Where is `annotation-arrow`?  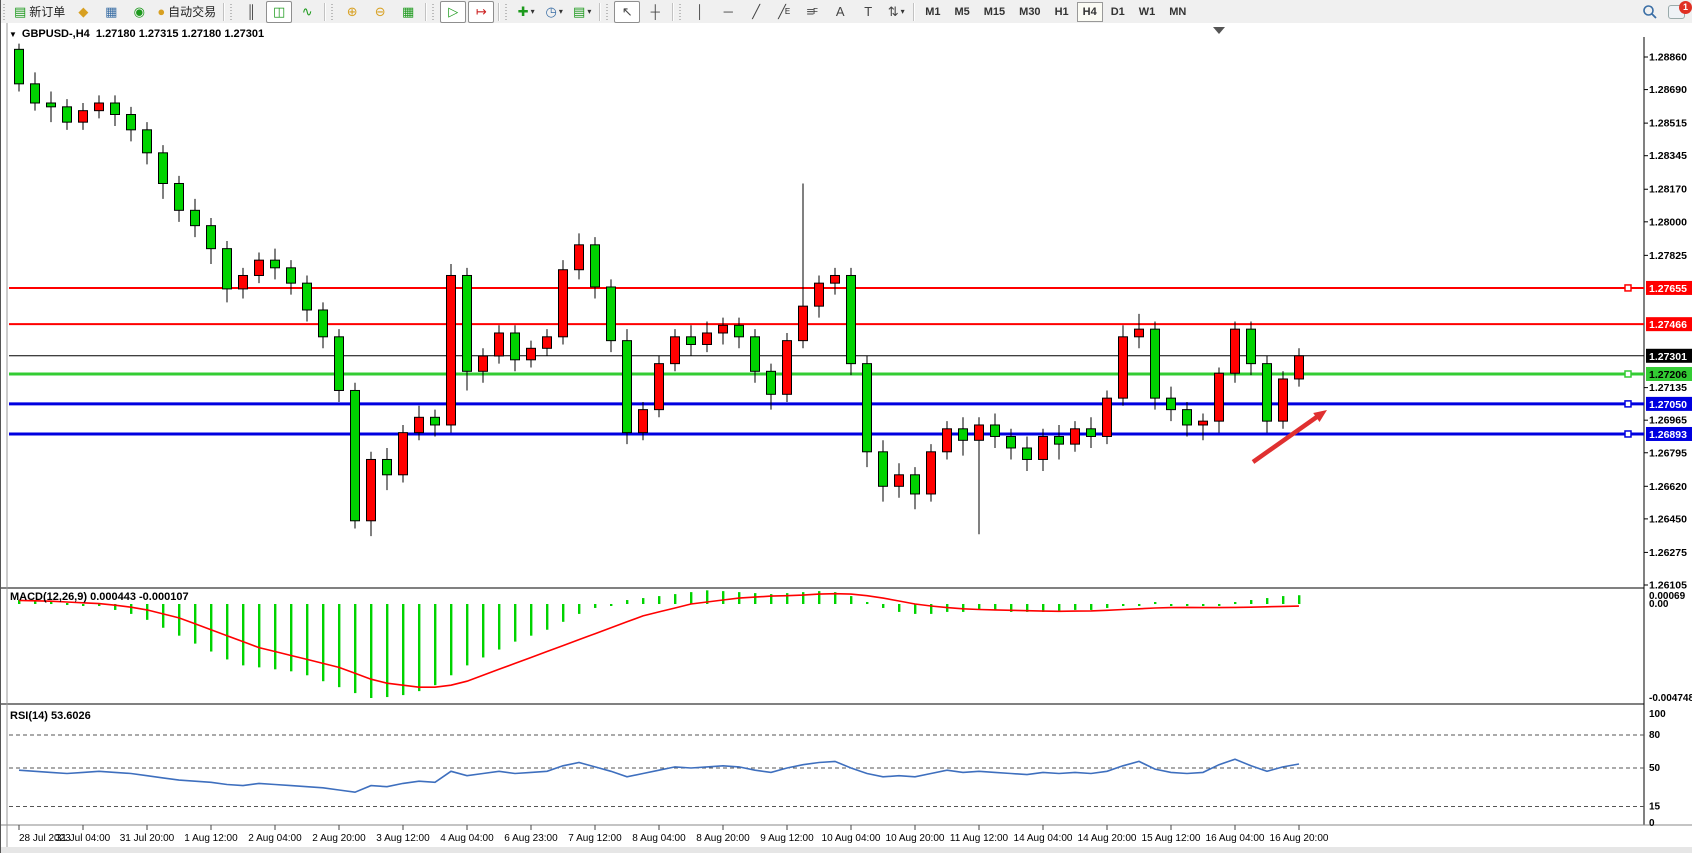 annotation-arrow is located at coordinates (1287, 438).